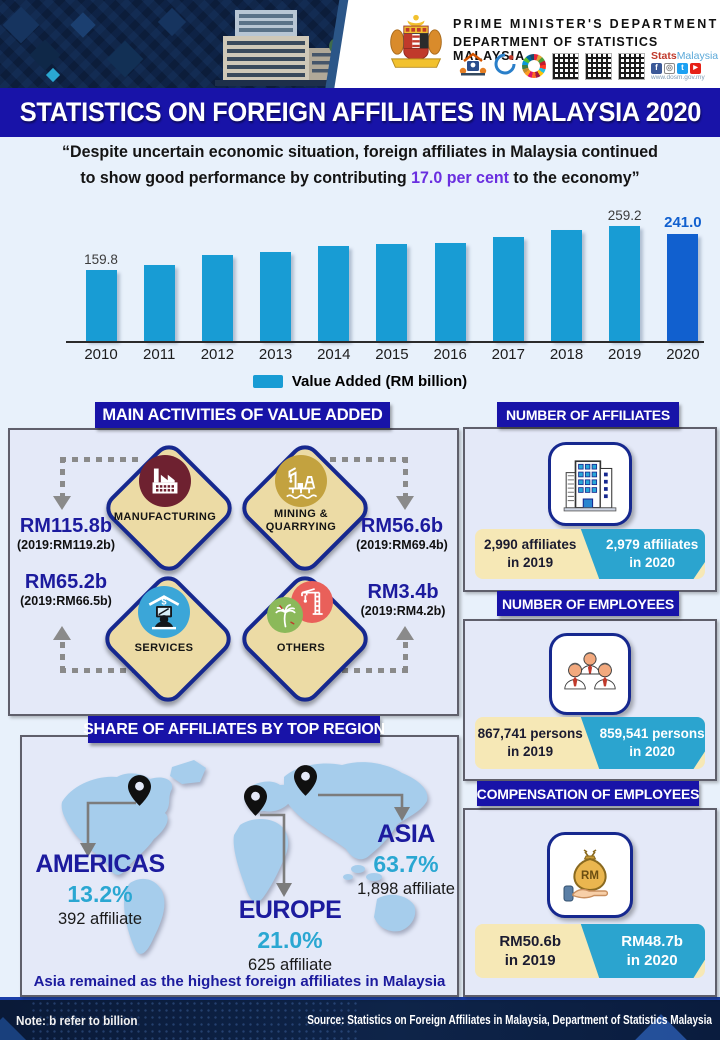 The width and height of the screenshot is (720, 1040). I want to click on americas-stats: AMERICAS 13.2% 392 affiliate, so click(100, 889).